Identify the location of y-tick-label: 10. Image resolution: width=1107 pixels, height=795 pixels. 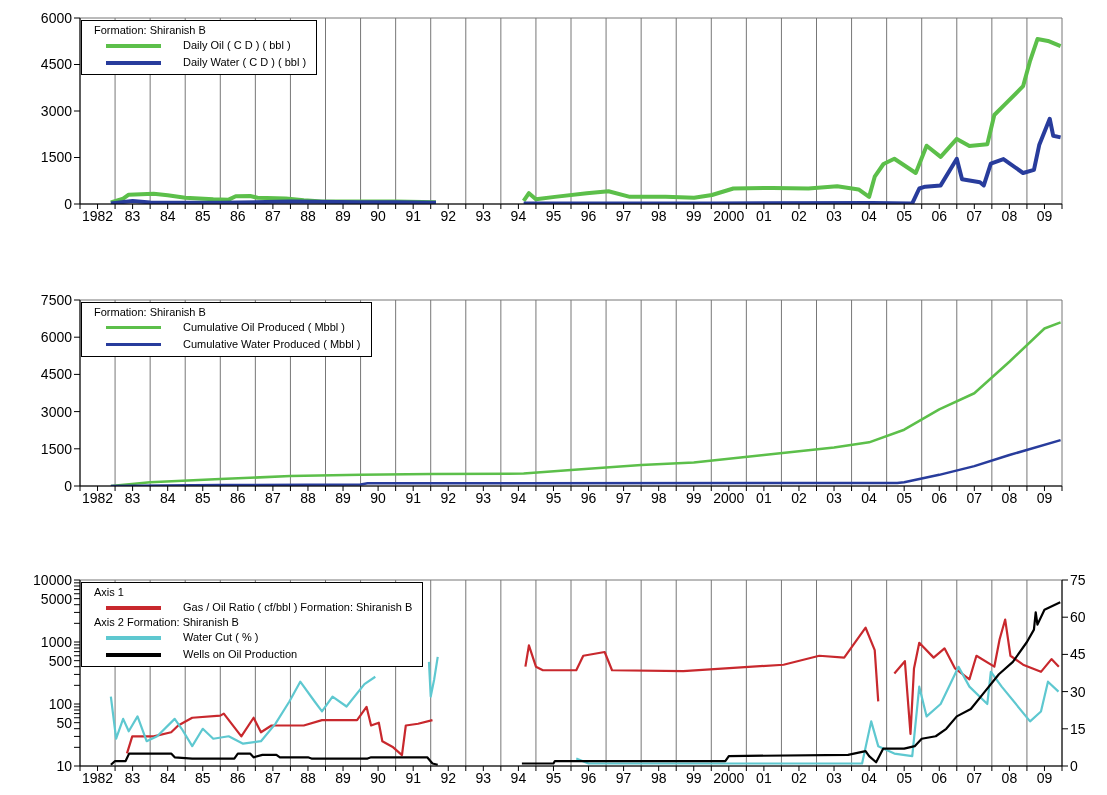
(64, 765).